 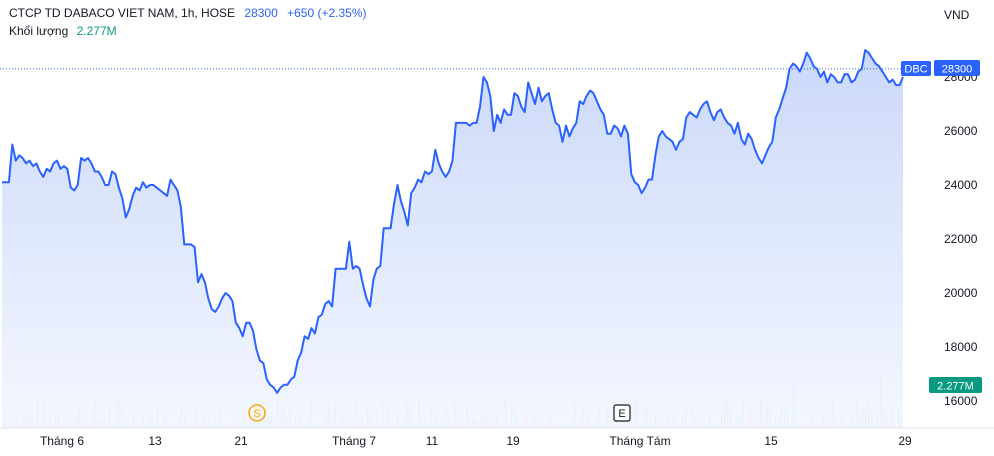 I want to click on volume-value-badge-label: 2.277M, so click(x=955, y=387).